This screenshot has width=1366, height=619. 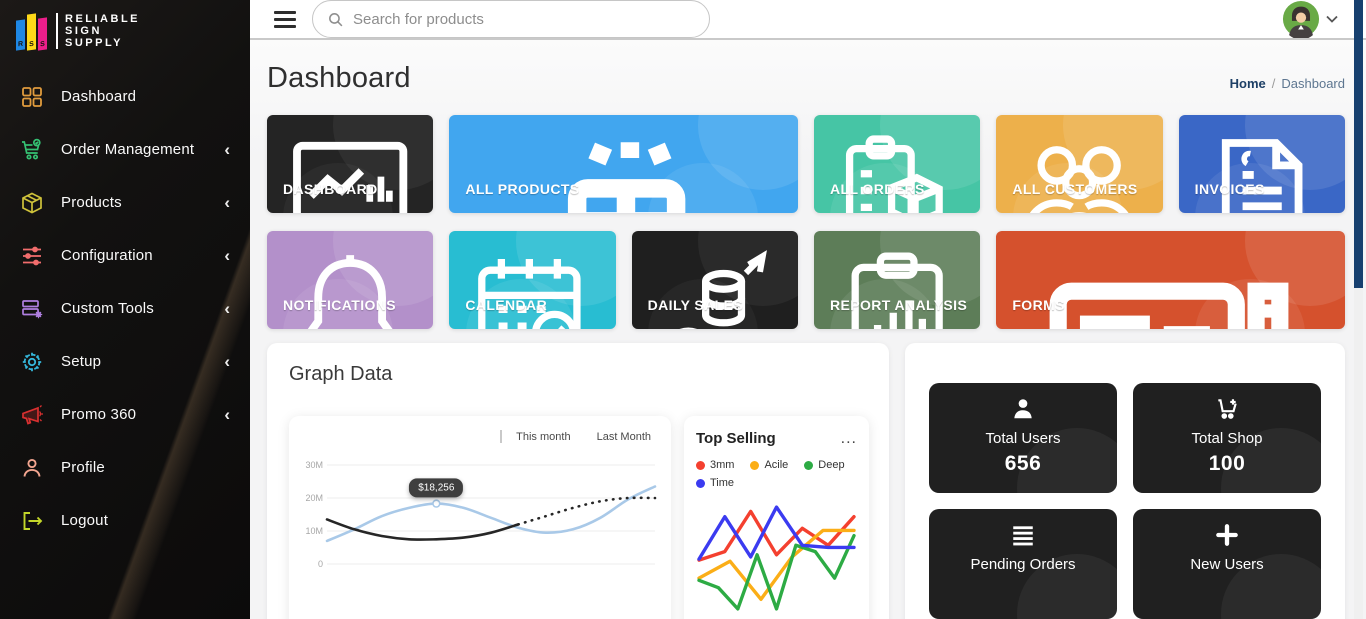 What do you see at coordinates (125, 467) in the screenshot?
I see `sidebar-item-profile: Profile` at bounding box center [125, 467].